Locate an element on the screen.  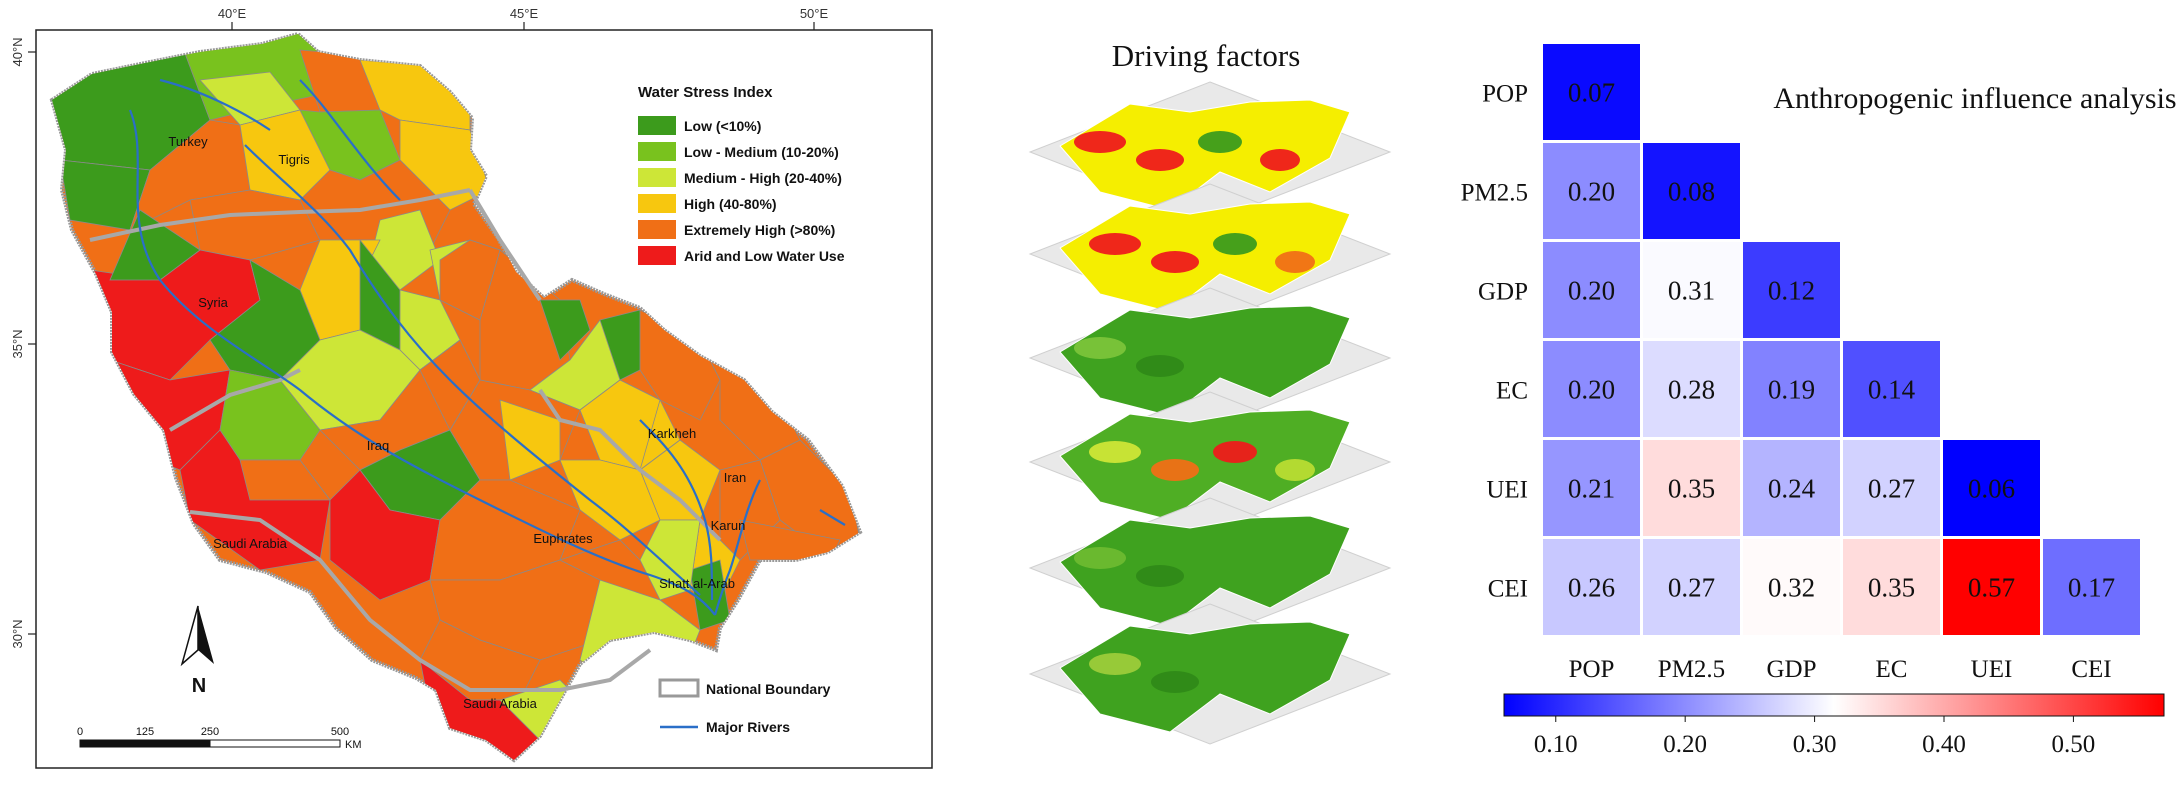
north-label: N is located at coordinates (199, 686).